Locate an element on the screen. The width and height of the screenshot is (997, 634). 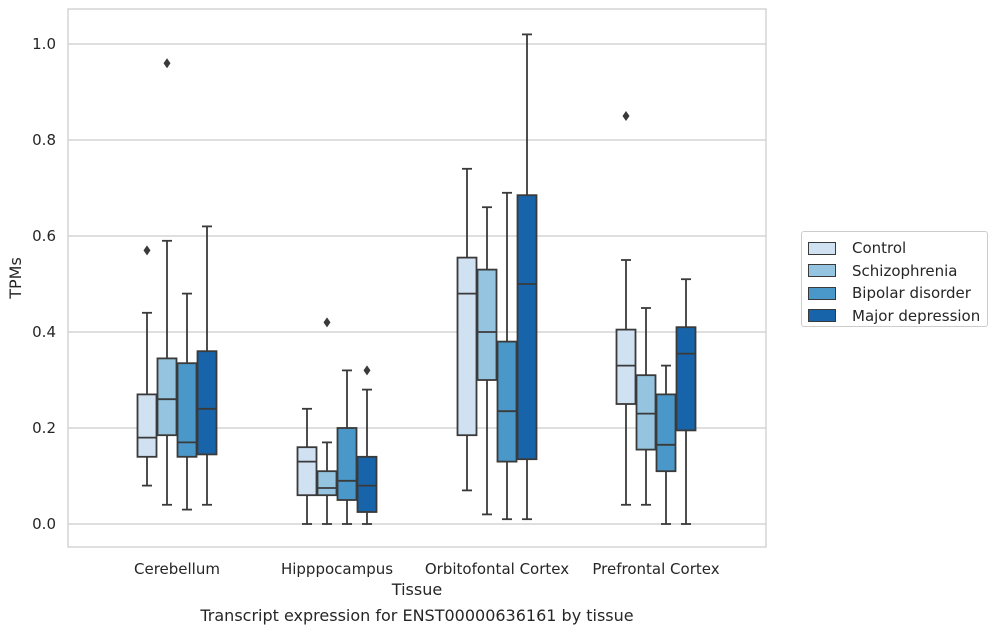
y-tick-label: 0.8 is located at coordinates (44, 140).